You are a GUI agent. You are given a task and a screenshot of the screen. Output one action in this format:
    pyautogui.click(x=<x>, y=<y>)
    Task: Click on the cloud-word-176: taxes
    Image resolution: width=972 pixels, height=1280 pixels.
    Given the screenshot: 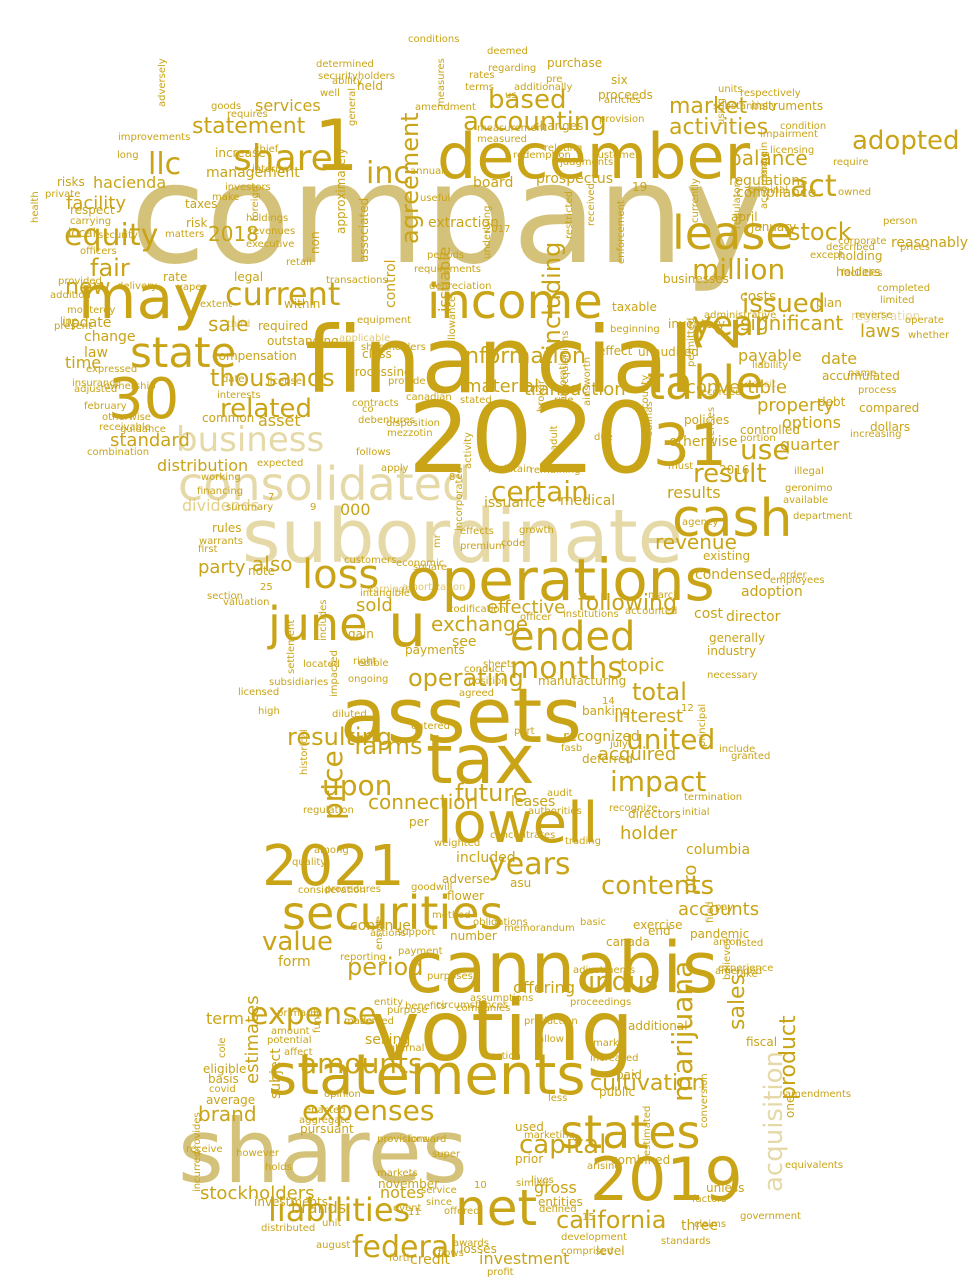 What is the action you would take?
    pyautogui.click(x=201, y=204)
    